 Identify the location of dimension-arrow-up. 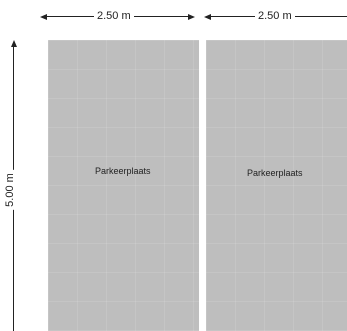
(14, 43).